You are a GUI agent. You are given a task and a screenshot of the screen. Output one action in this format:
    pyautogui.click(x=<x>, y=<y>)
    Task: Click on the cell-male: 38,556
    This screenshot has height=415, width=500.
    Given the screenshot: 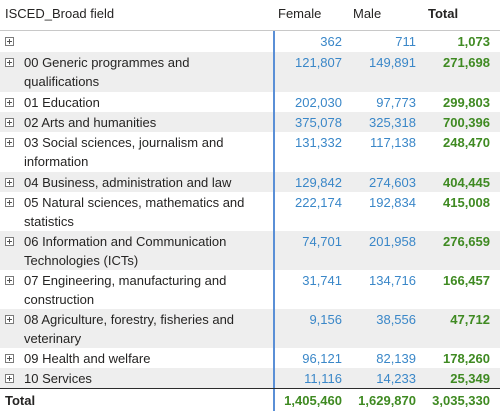 What is the action you would take?
    pyautogui.click(x=396, y=319)
    